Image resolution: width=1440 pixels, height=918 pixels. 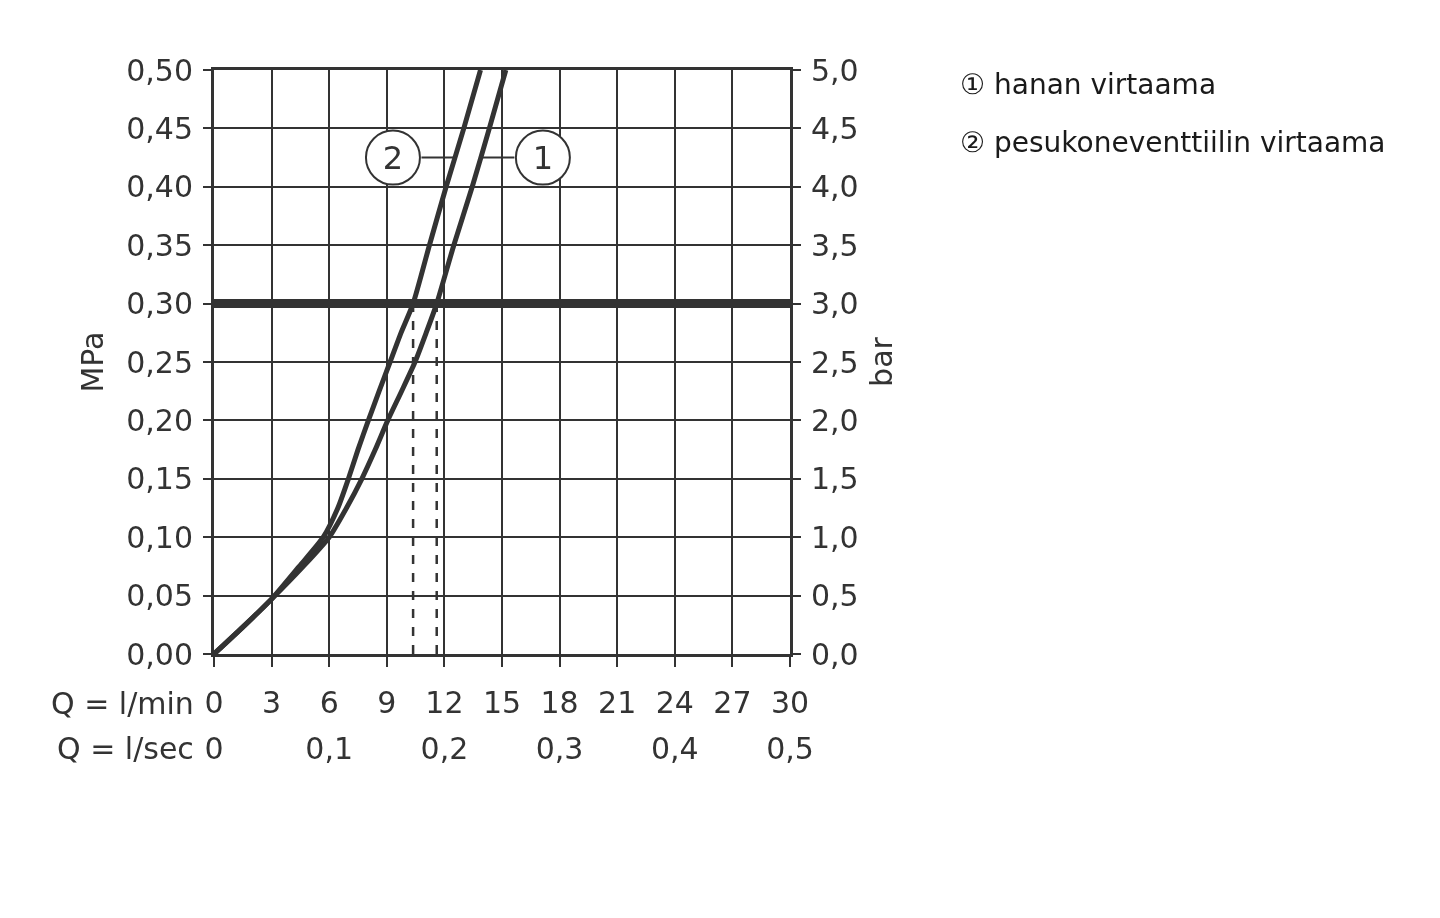 I want to click on y2-tick-label: 4,5, so click(x=835, y=128).